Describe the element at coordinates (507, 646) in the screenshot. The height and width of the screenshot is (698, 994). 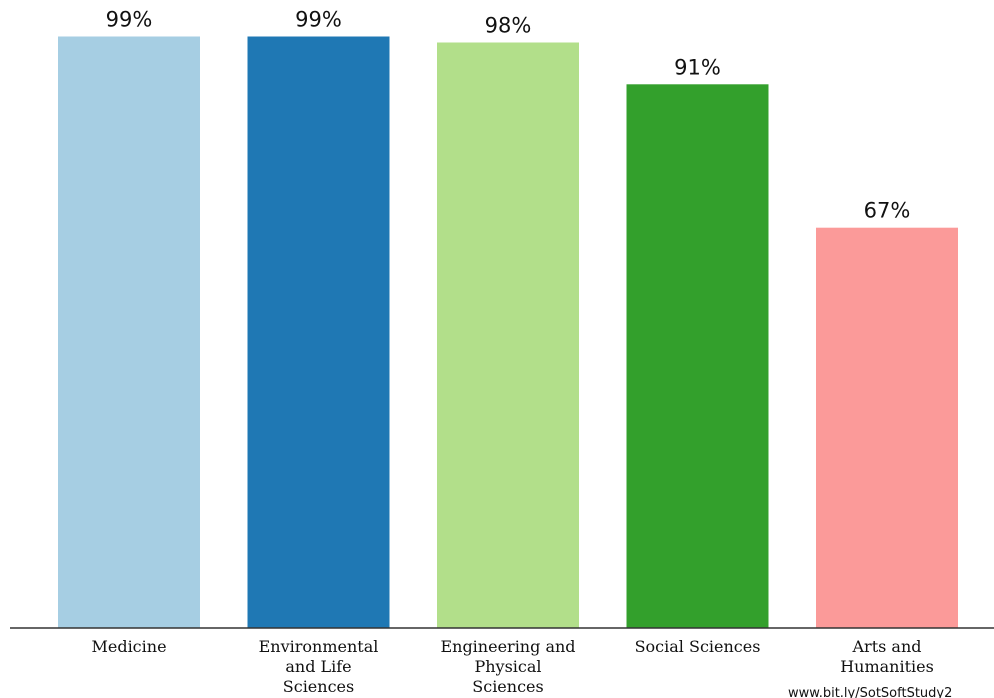
I see `category-label-line: Engineering and` at that location.